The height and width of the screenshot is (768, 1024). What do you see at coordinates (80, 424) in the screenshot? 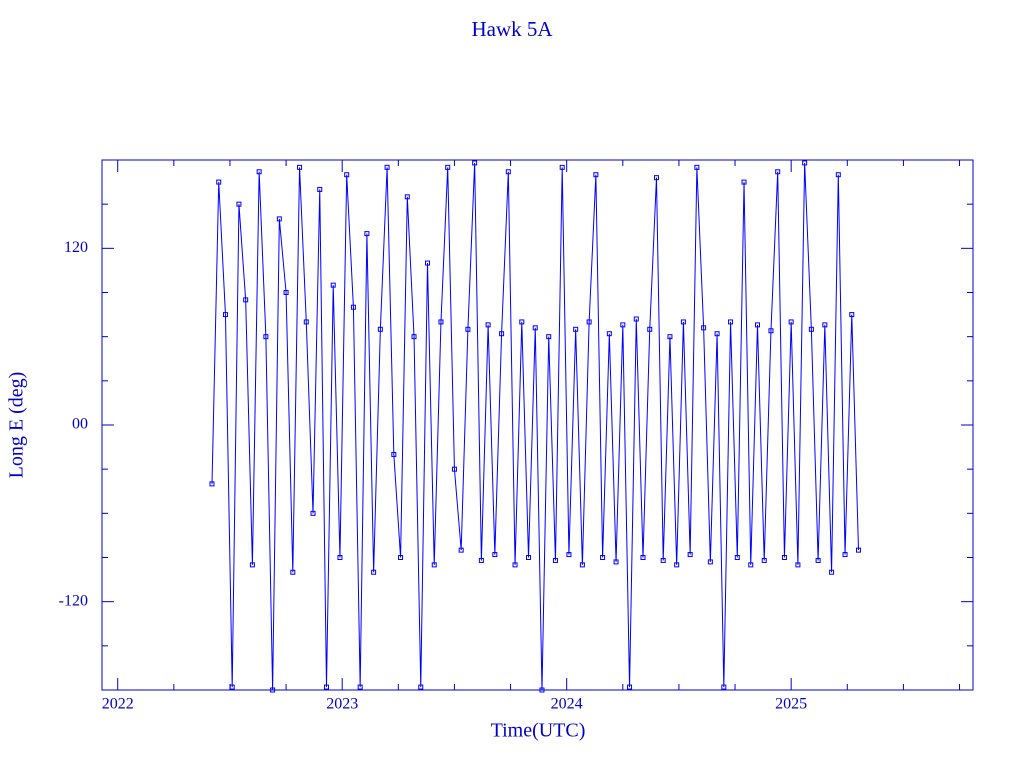
I see `y-tick-label: 00` at bounding box center [80, 424].